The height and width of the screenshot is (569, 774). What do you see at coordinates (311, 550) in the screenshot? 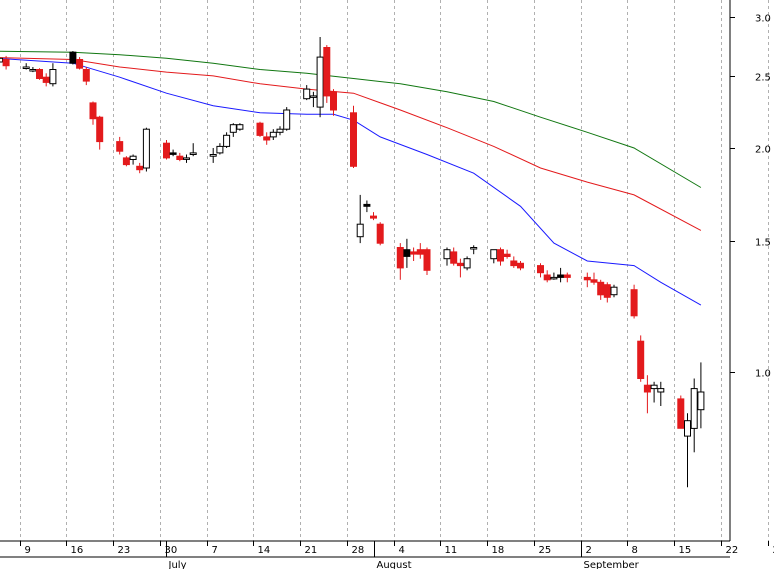
I see `x-tick-label: 21` at bounding box center [311, 550].